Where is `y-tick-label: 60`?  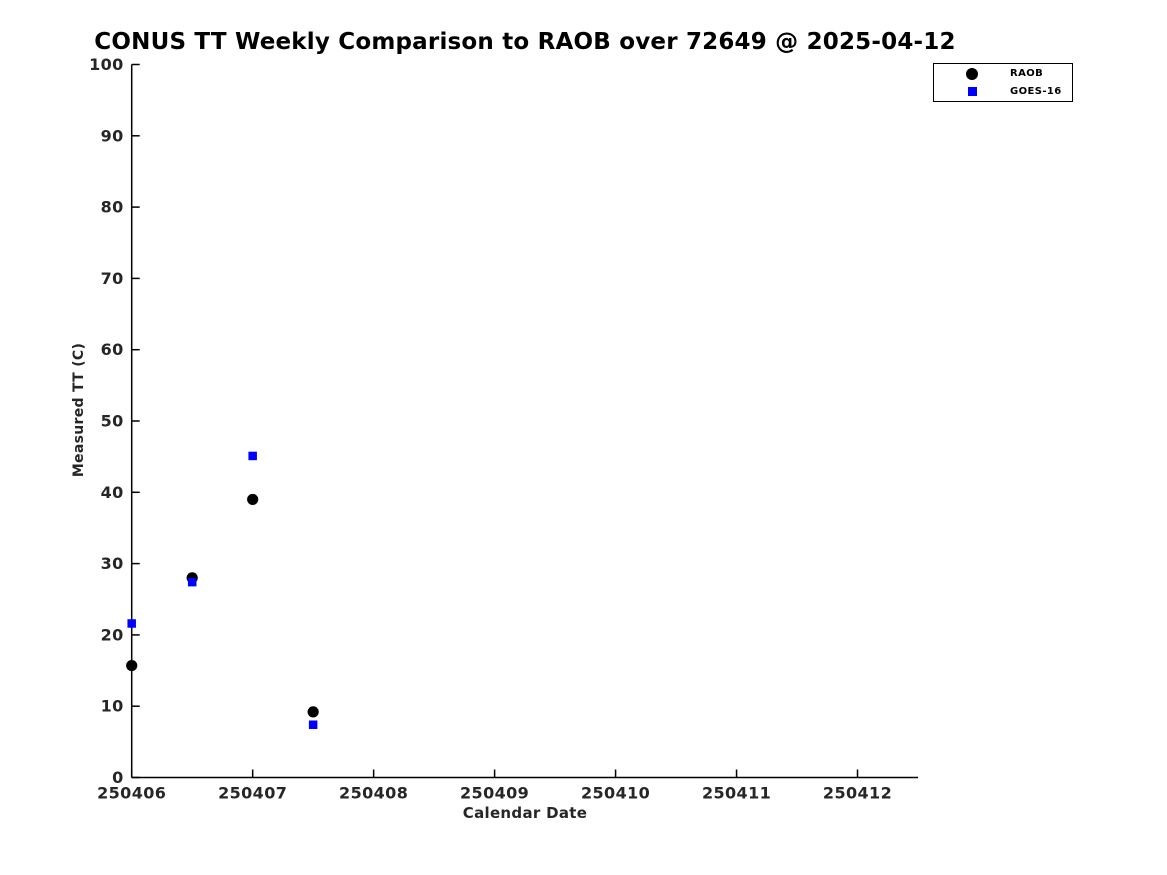
y-tick-label: 60 is located at coordinates (112, 349).